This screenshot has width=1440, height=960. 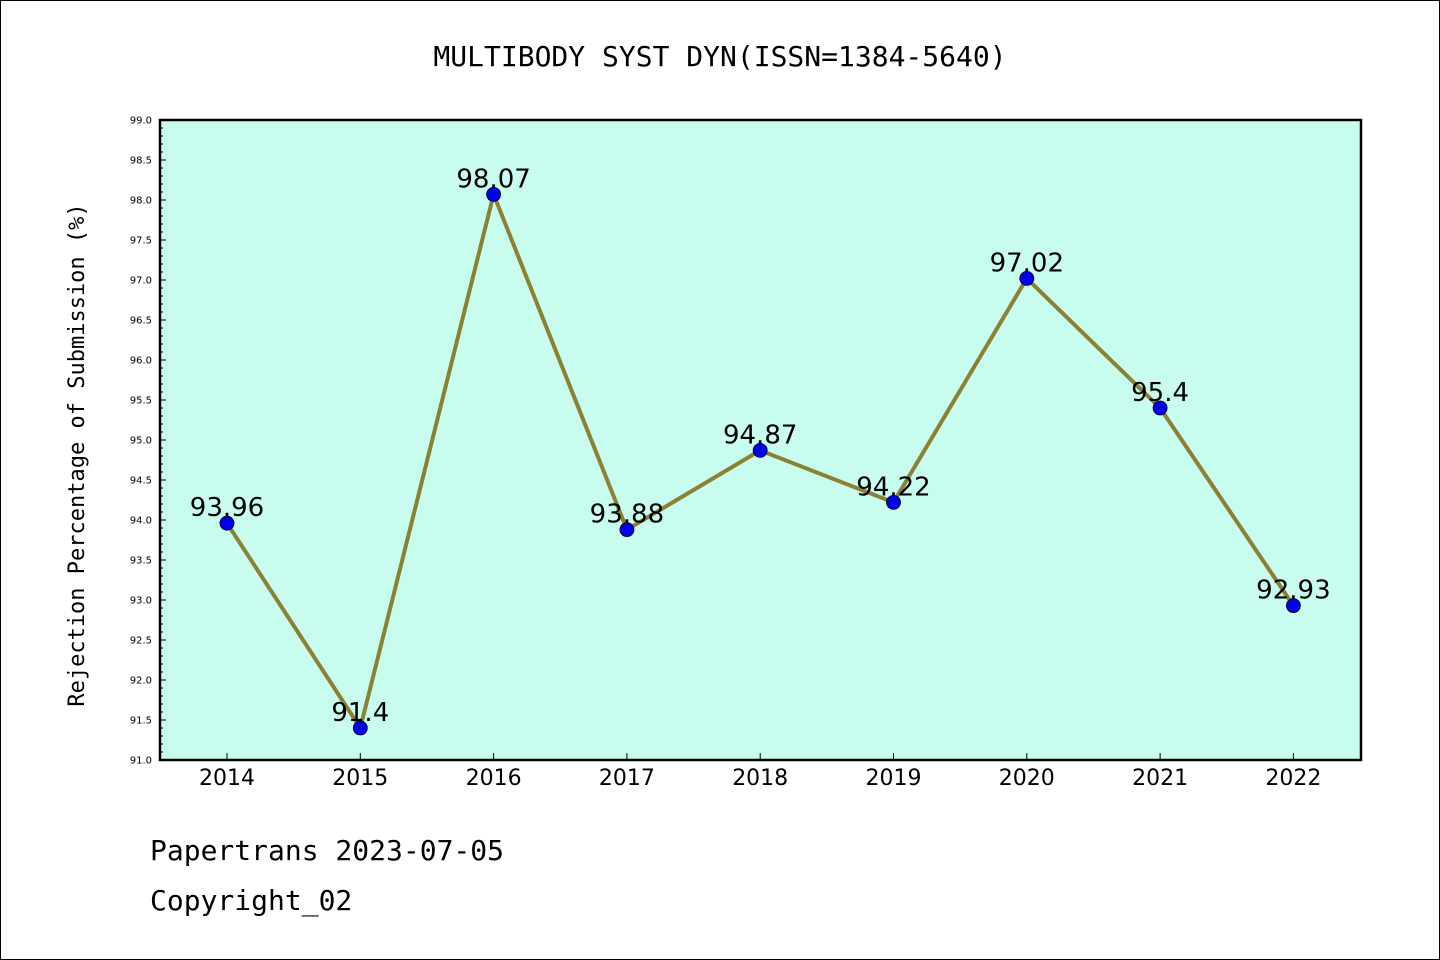 I want to click on y-tick-label: 96.5, so click(x=141, y=321).